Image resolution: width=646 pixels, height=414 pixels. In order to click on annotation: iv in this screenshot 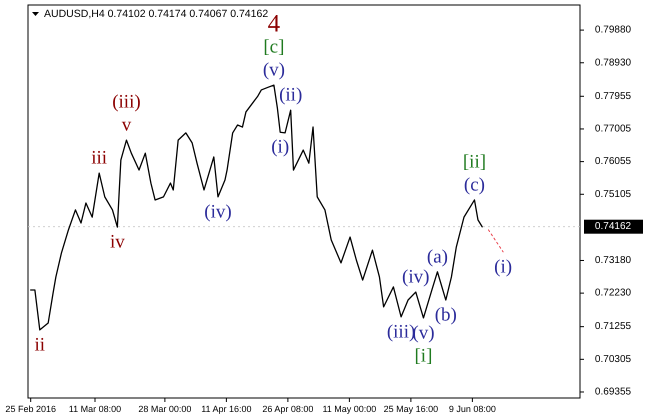, I will do `click(118, 242)`.